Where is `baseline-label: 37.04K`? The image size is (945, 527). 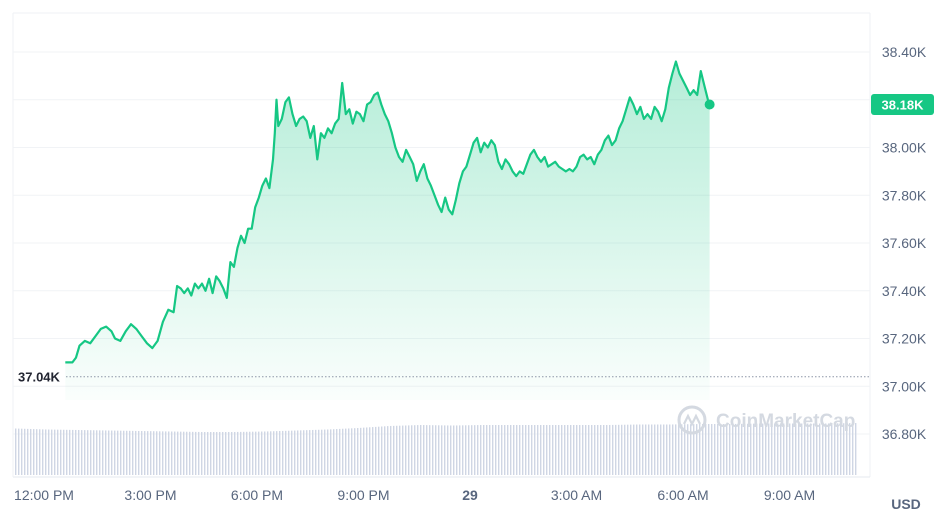
baseline-label: 37.04K is located at coordinates (39, 377).